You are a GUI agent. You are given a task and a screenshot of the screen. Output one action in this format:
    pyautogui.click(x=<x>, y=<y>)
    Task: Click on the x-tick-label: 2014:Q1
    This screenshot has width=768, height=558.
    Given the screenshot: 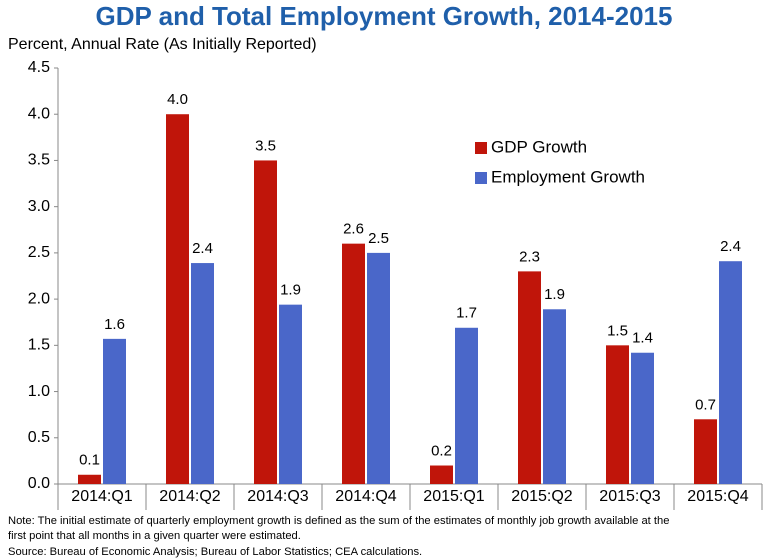 What is the action you would take?
    pyautogui.click(x=101, y=496)
    